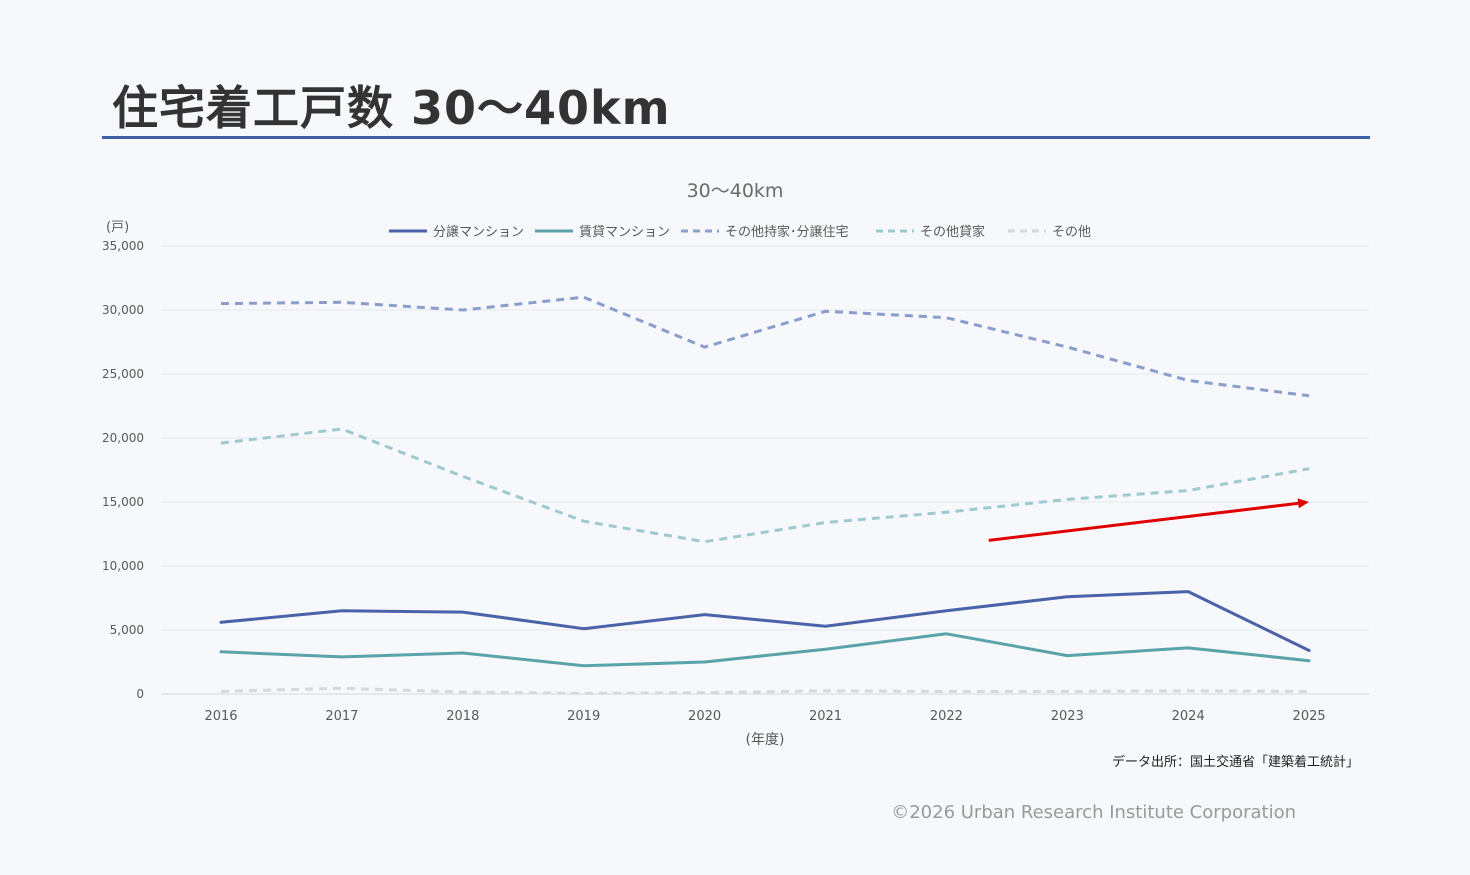 This screenshot has width=1470, height=875. Describe the element at coordinates (123, 246) in the screenshot. I see `y-tick-label: 35,000` at that location.